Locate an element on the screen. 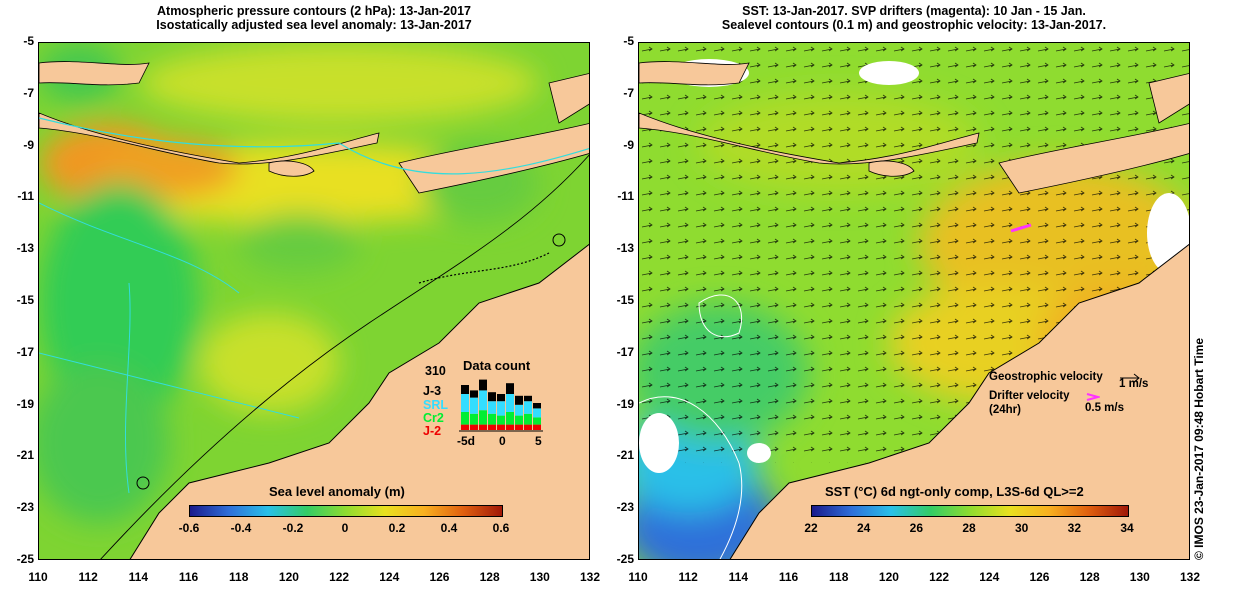 The width and height of the screenshot is (1250, 590). y-tick-label: -13 is located at coordinates (25, 248).